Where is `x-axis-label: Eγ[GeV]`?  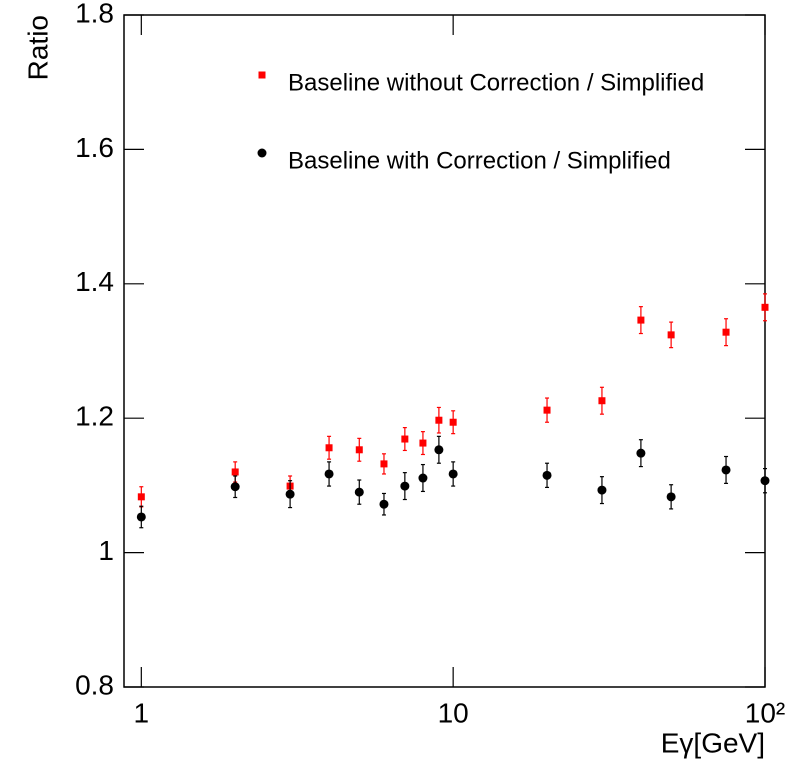 x-axis-label: Eγ[GeV] is located at coordinates (713, 742).